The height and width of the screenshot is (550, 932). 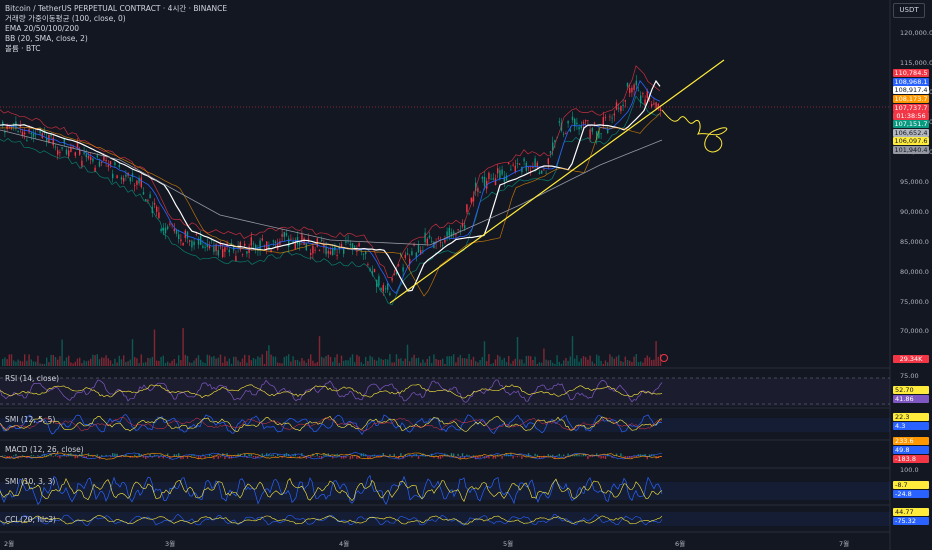 What do you see at coordinates (911, 73) in the screenshot?
I see `price-tag: 110,784.5` at bounding box center [911, 73].